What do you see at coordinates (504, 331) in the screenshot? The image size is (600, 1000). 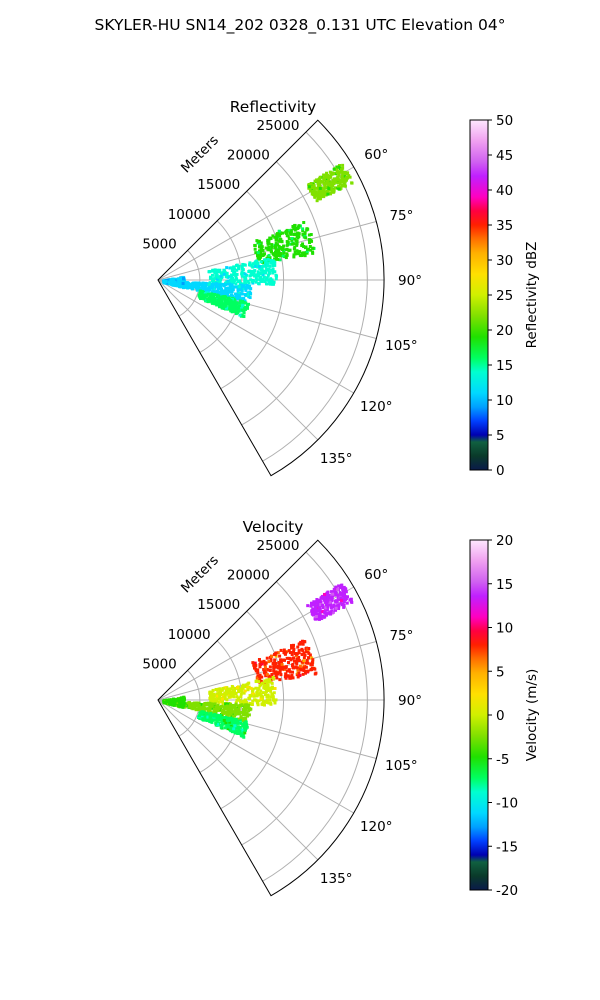 I see `colorbar-tick-label: 20` at bounding box center [504, 331].